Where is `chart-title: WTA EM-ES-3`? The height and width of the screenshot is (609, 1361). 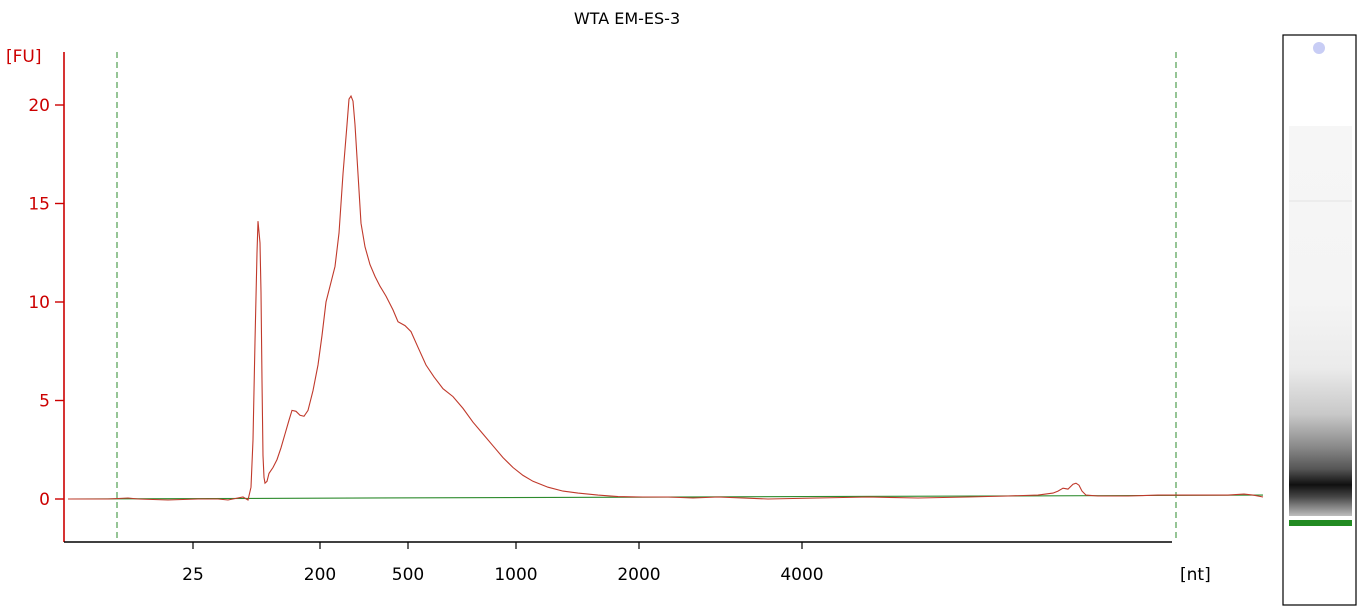
chart-title: WTA EM-ES-3 is located at coordinates (627, 18).